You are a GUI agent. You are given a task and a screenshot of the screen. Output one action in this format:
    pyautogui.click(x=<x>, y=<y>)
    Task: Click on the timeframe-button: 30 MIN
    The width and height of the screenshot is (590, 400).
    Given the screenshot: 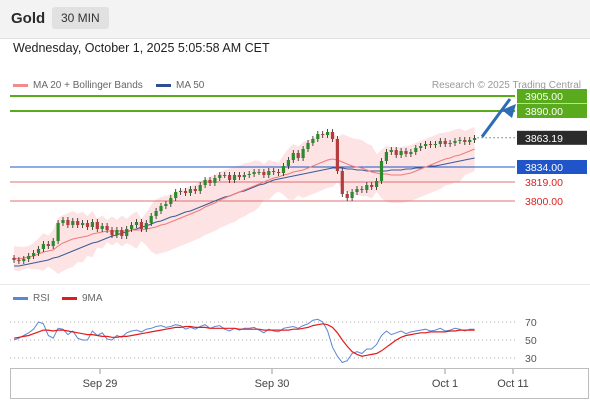 What is the action you would take?
    pyautogui.click(x=80, y=18)
    